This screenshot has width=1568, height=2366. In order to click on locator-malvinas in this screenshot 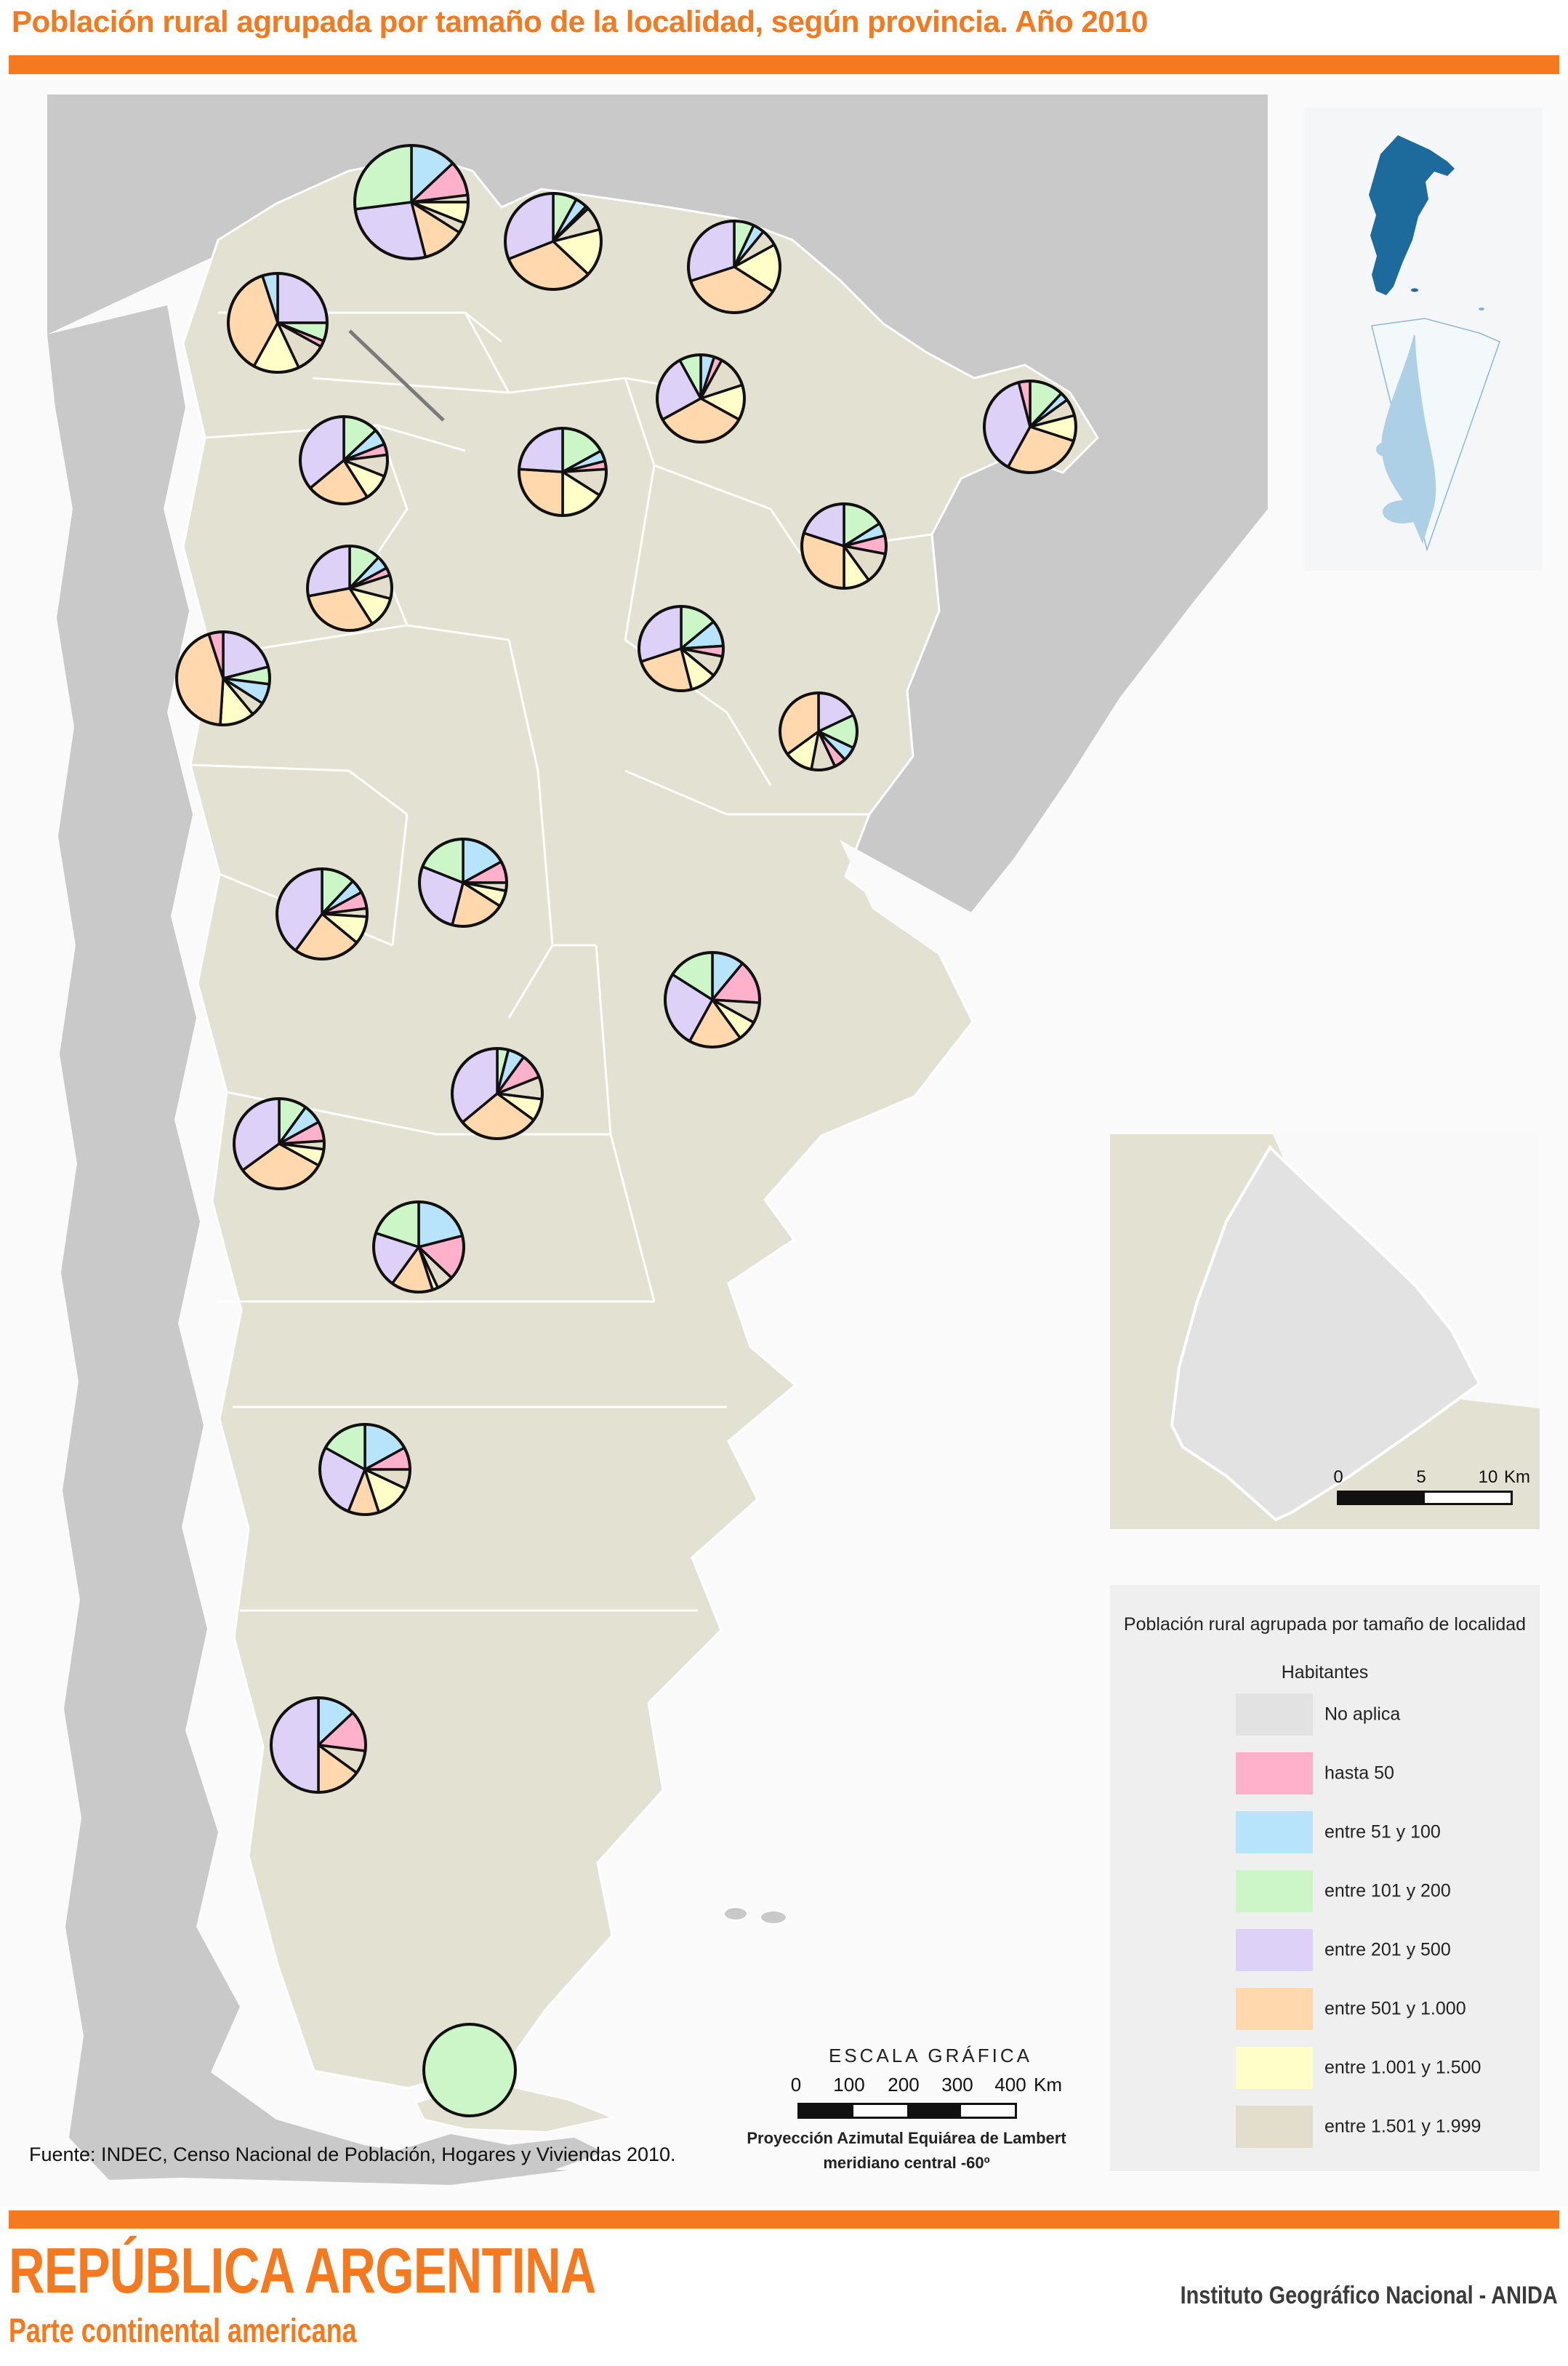, I will do `click(1414, 290)`.